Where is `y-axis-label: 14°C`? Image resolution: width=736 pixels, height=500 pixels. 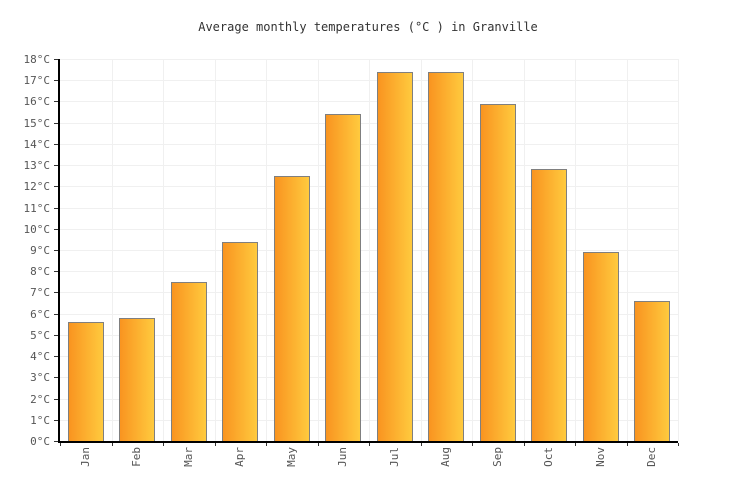 y-axis-label: 14°C is located at coordinates (37, 144).